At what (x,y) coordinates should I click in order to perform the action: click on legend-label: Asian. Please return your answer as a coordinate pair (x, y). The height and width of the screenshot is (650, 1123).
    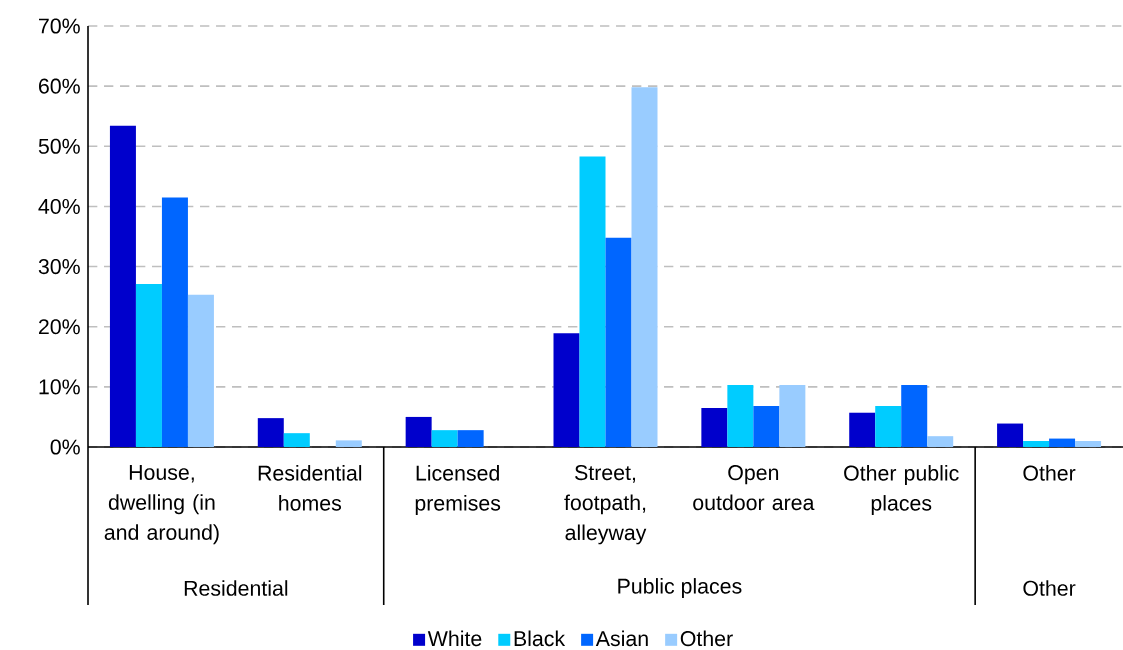
    Looking at the image, I should click on (621, 638).